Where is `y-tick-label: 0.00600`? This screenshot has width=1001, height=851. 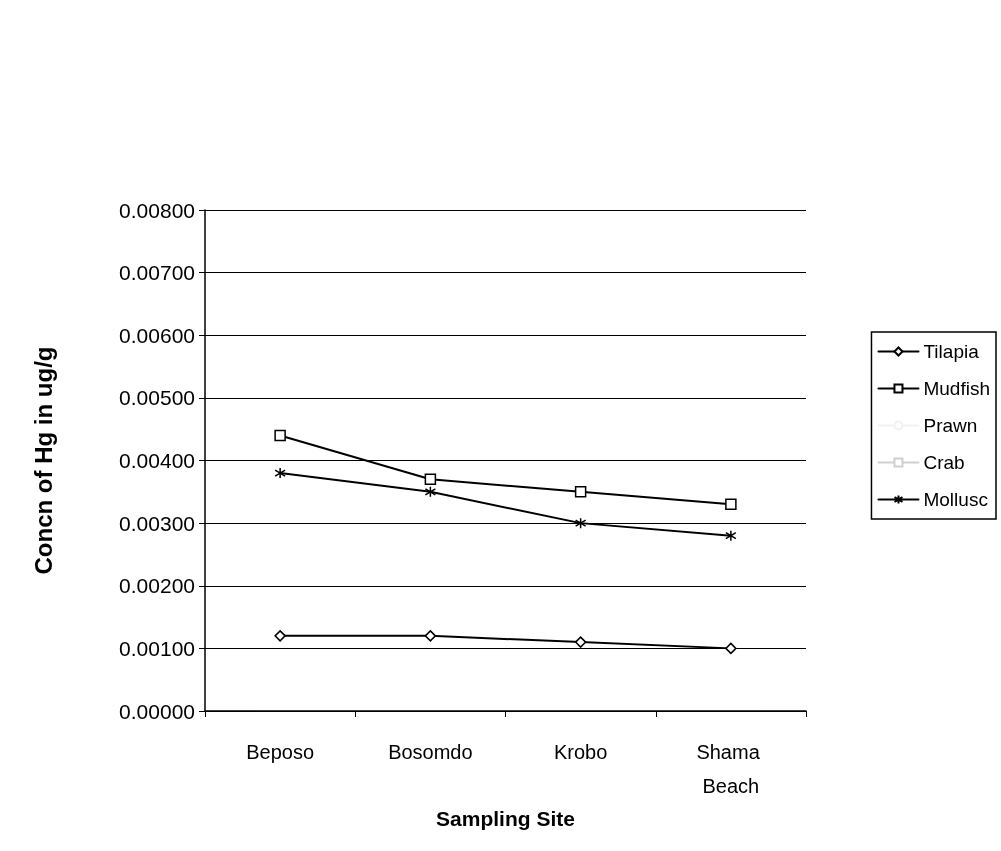
y-tick-label: 0.00600 is located at coordinates (157, 335).